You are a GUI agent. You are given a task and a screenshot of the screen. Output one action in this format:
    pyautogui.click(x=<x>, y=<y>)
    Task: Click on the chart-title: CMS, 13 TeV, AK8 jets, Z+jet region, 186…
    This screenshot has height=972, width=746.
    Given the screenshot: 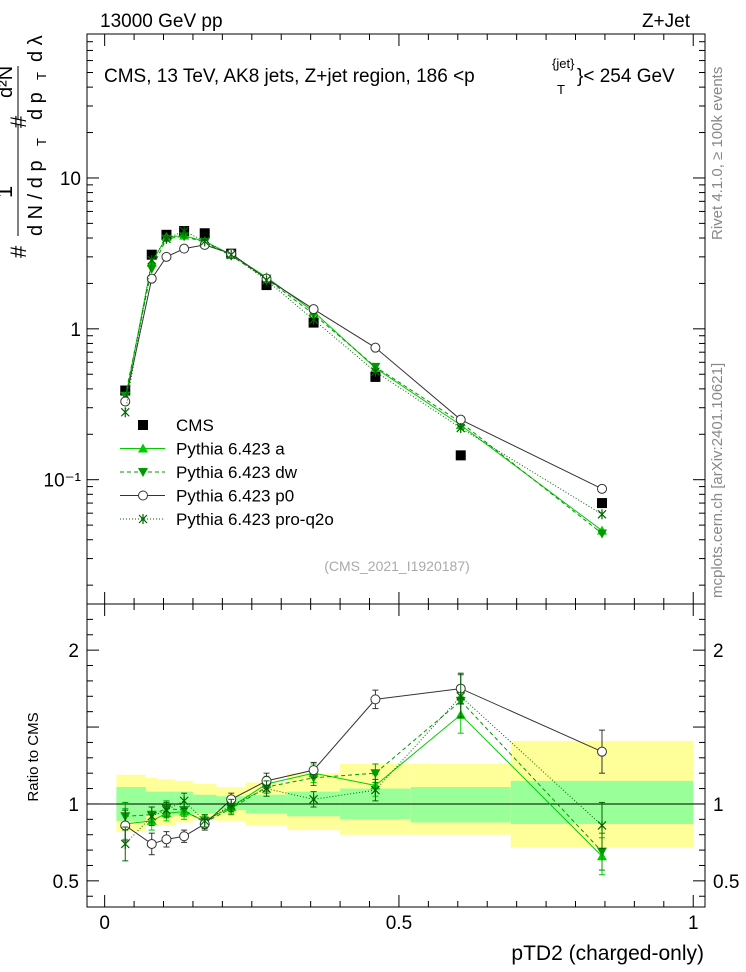 What is the action you would take?
    pyautogui.click(x=289, y=76)
    